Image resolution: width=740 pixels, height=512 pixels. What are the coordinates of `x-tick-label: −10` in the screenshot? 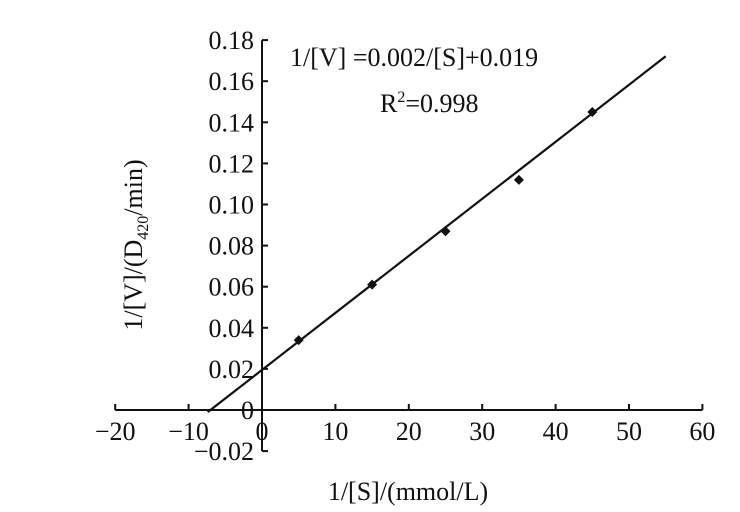 It's located at (188, 431).